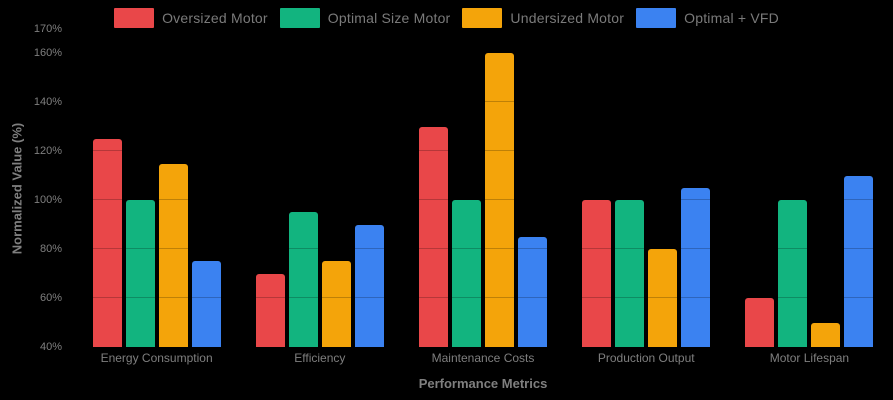 The height and width of the screenshot is (400, 893). Describe the element at coordinates (656, 18) in the screenshot. I see `legend-swatch-optimal-vfd` at that location.